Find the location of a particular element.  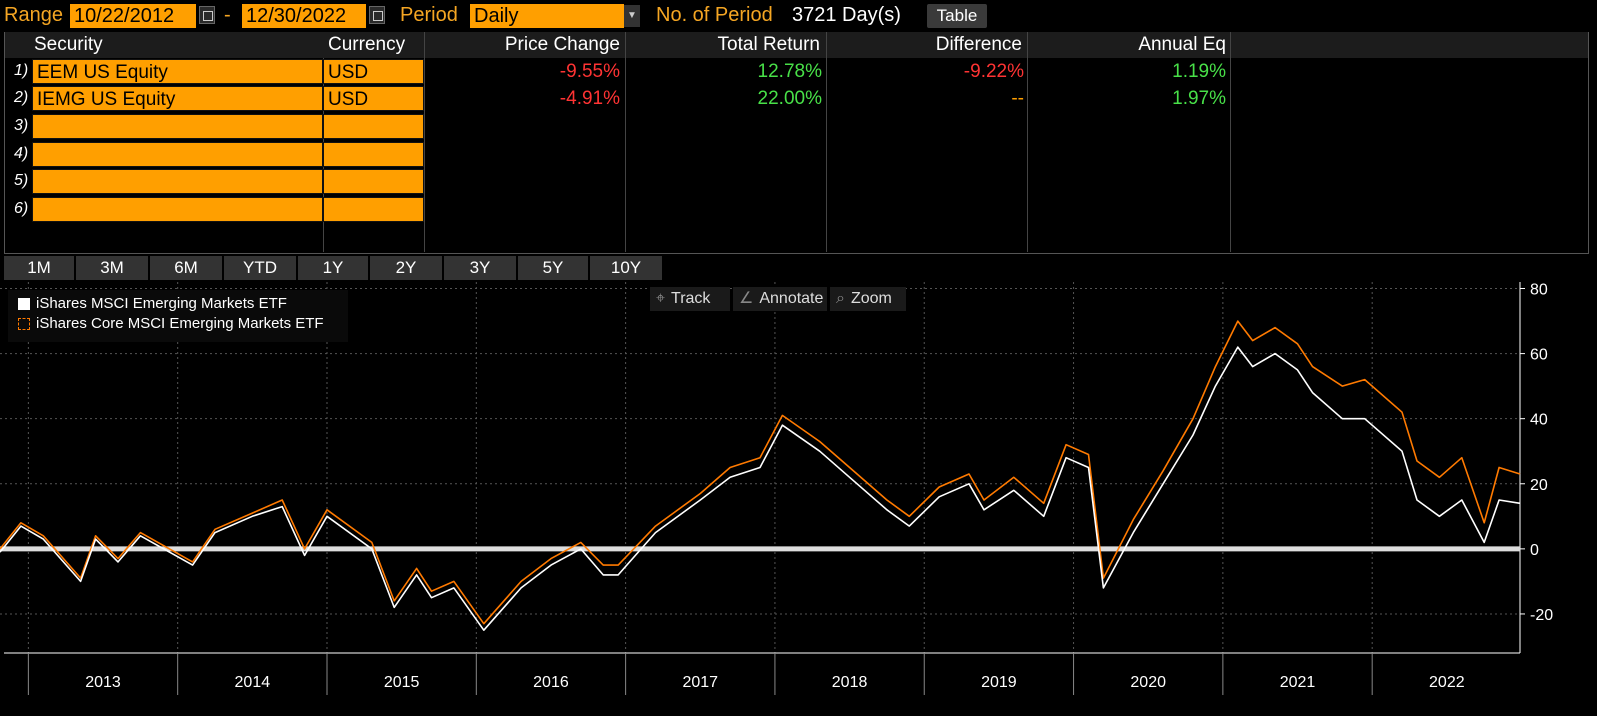

annual-eq-value: 1.97% is located at coordinates (1199, 98).